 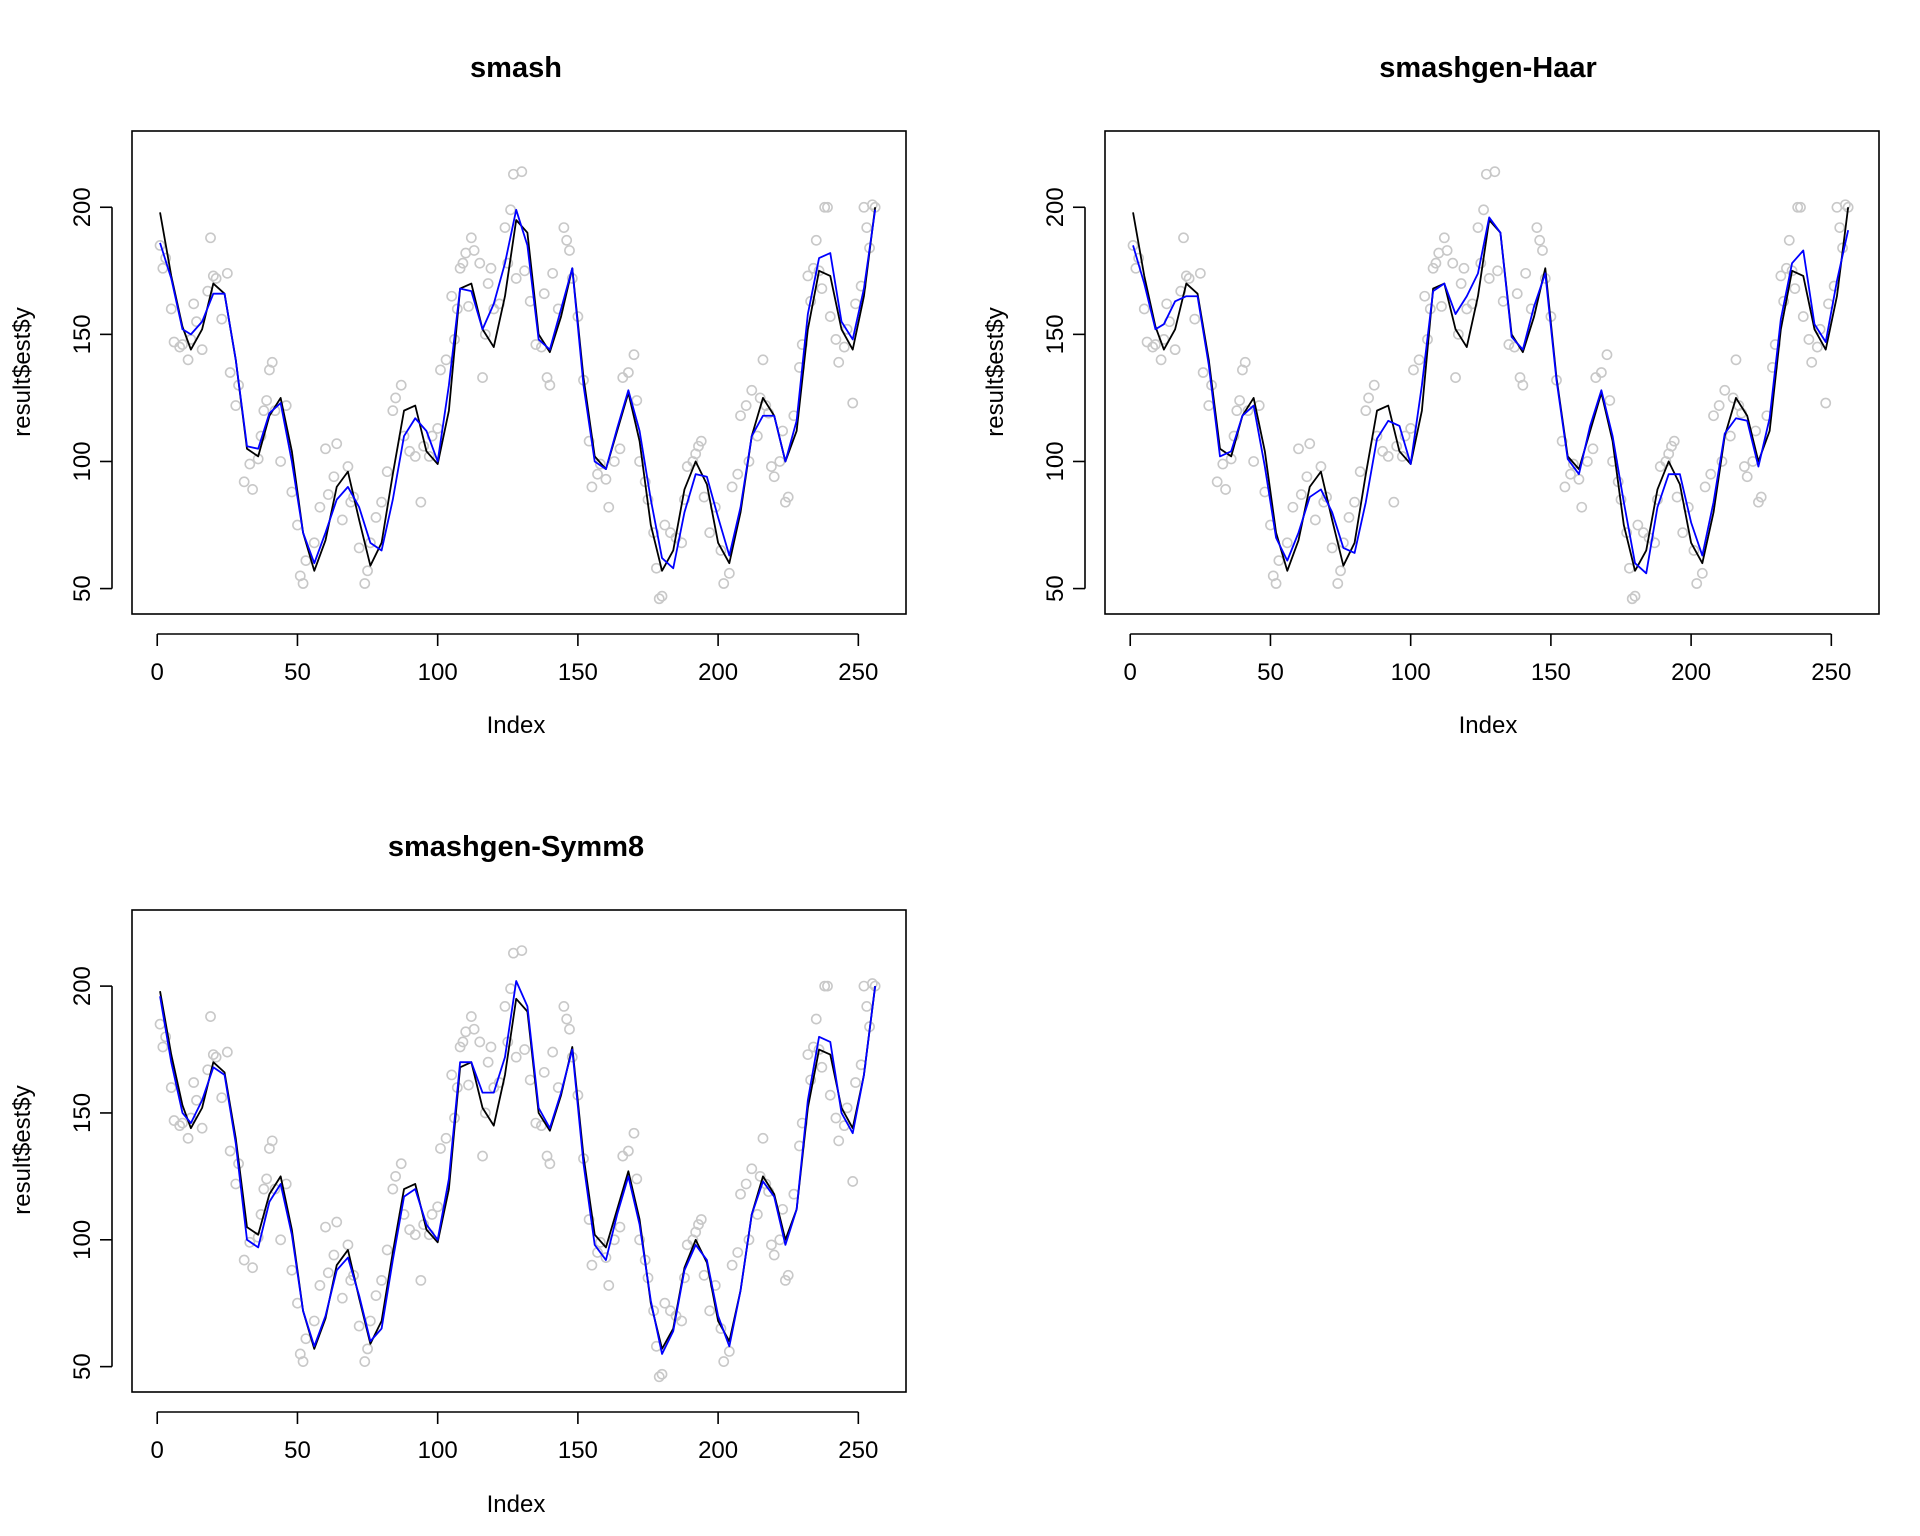 I want to click on x-tick-label: 100, so click(x=438, y=672).